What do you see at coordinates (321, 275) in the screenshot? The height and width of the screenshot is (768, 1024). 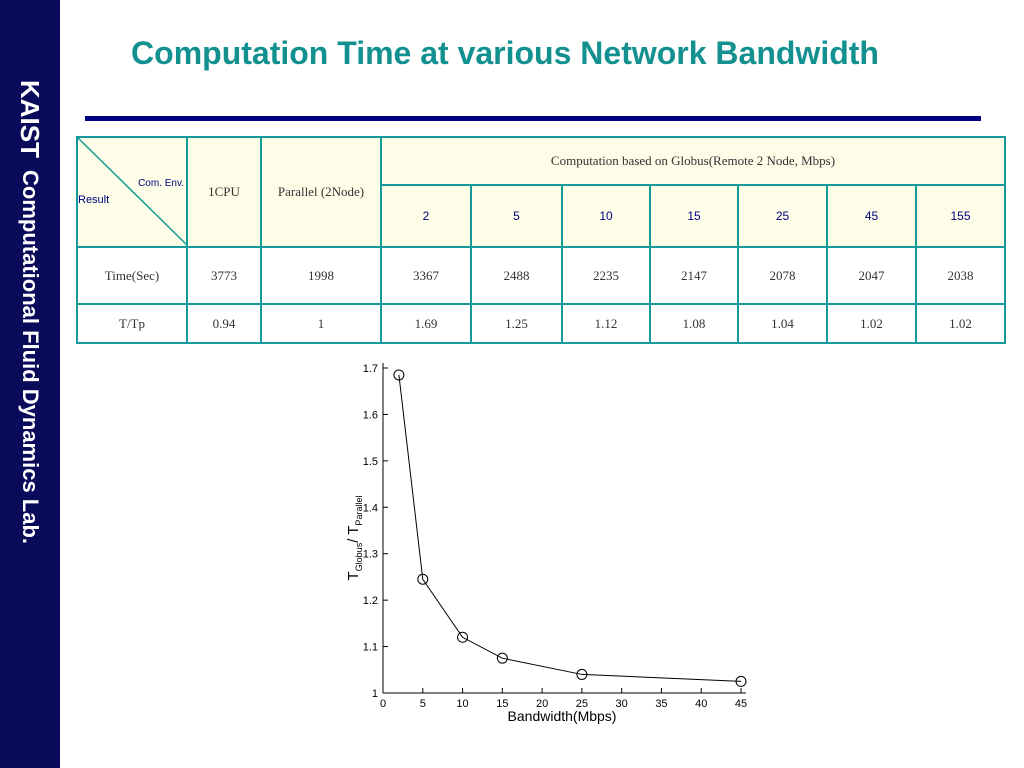 I see `cell: 1998` at bounding box center [321, 275].